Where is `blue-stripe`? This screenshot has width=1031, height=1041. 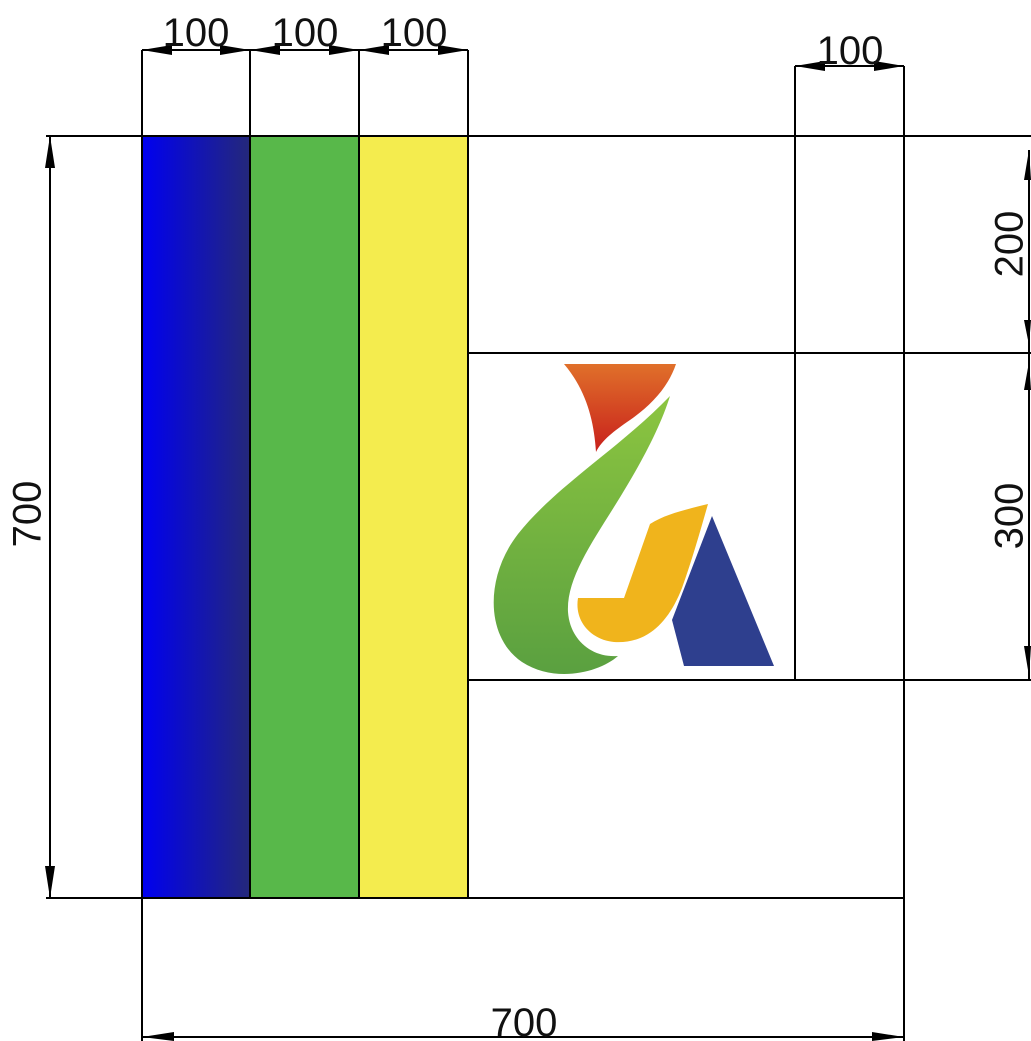
blue-stripe is located at coordinates (196, 517).